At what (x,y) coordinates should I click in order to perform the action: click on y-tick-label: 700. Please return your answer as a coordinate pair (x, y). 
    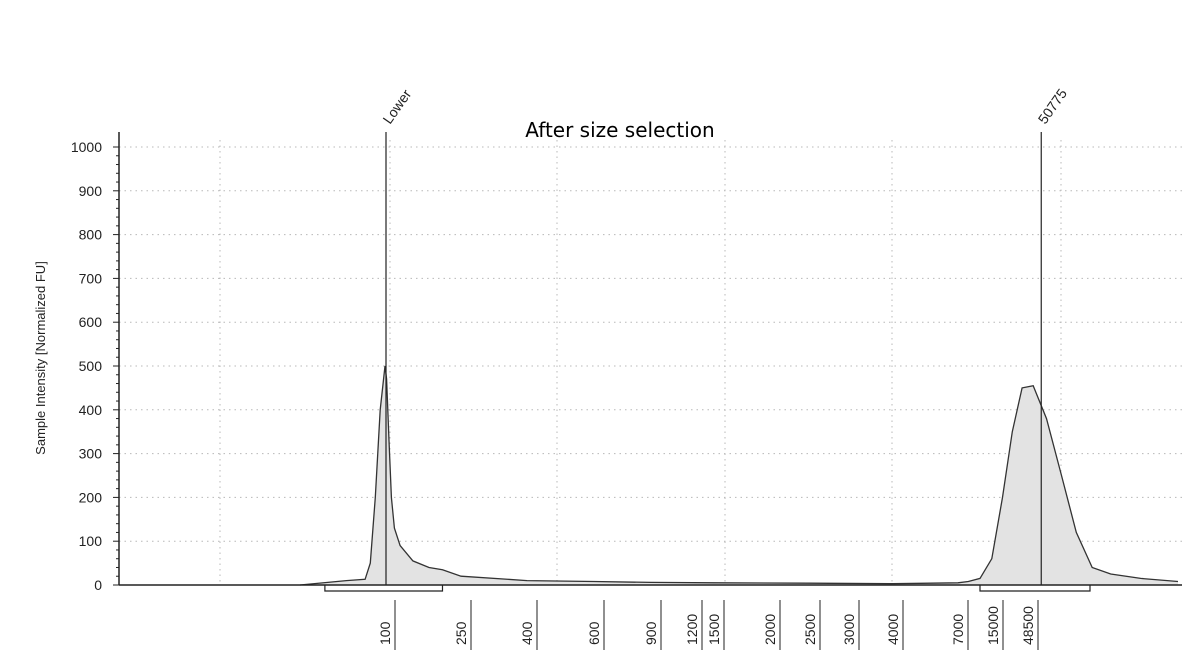
    Looking at the image, I should click on (91, 278).